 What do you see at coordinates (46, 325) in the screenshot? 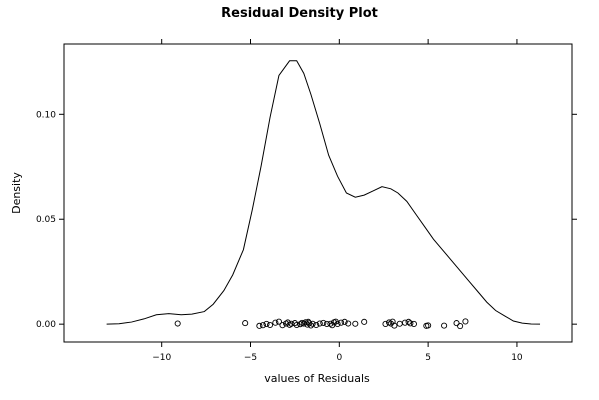
I see `y-tick-label: 0.00` at bounding box center [46, 325].